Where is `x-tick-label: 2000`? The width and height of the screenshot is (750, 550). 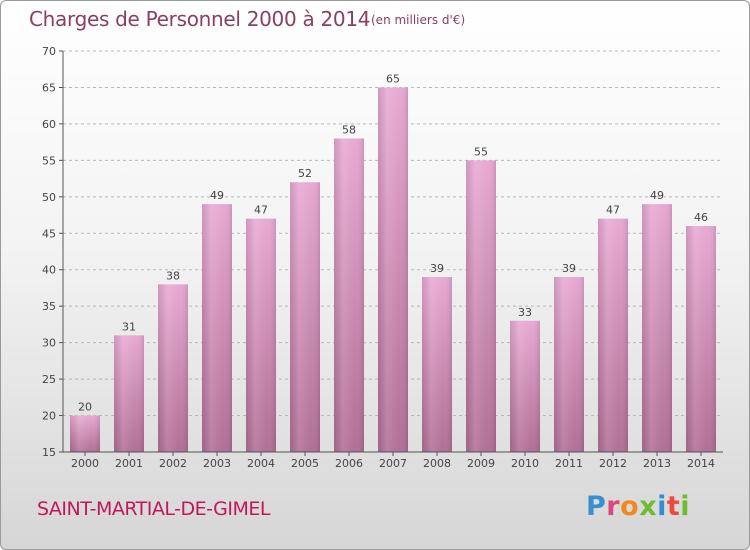 x-tick-label: 2000 is located at coordinates (85, 463).